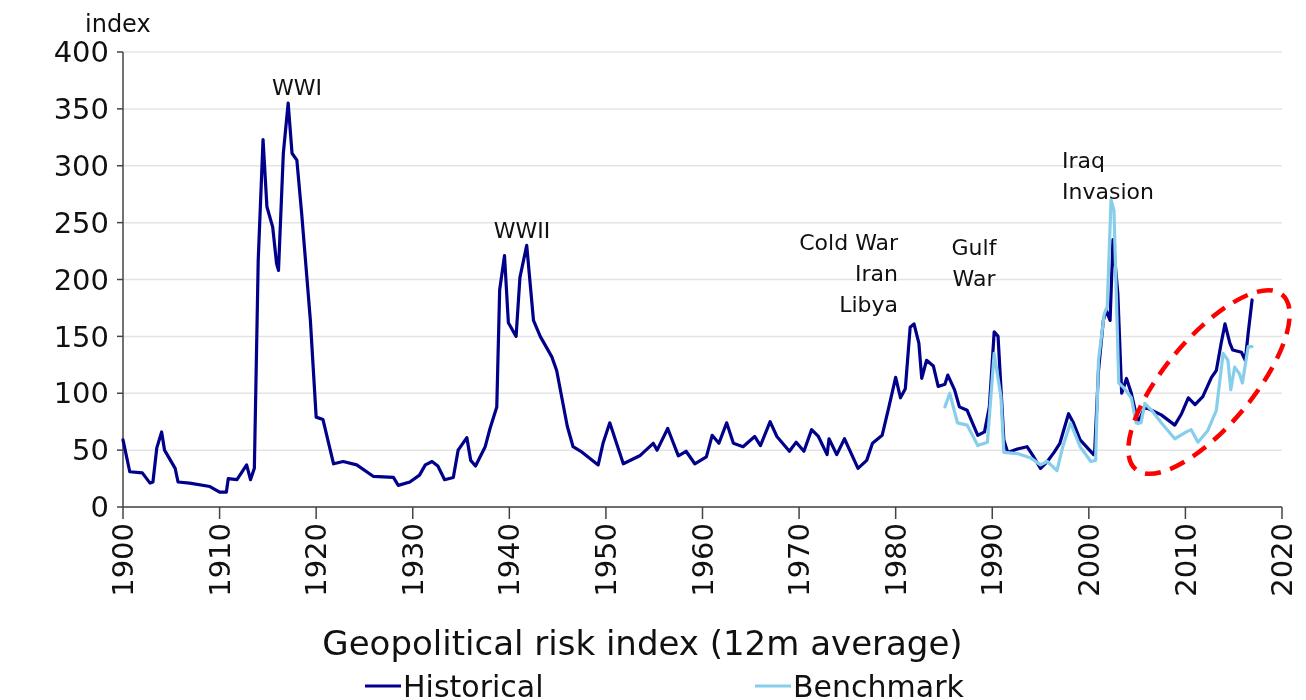  What do you see at coordinates (316, 560) in the screenshot?
I see `x-tick-label: 1920` at bounding box center [316, 560].